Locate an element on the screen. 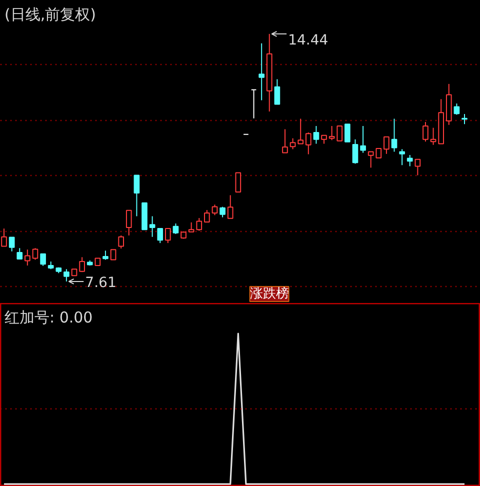 This screenshot has width=480, height=486. annotation: 14.44 is located at coordinates (308, 40).